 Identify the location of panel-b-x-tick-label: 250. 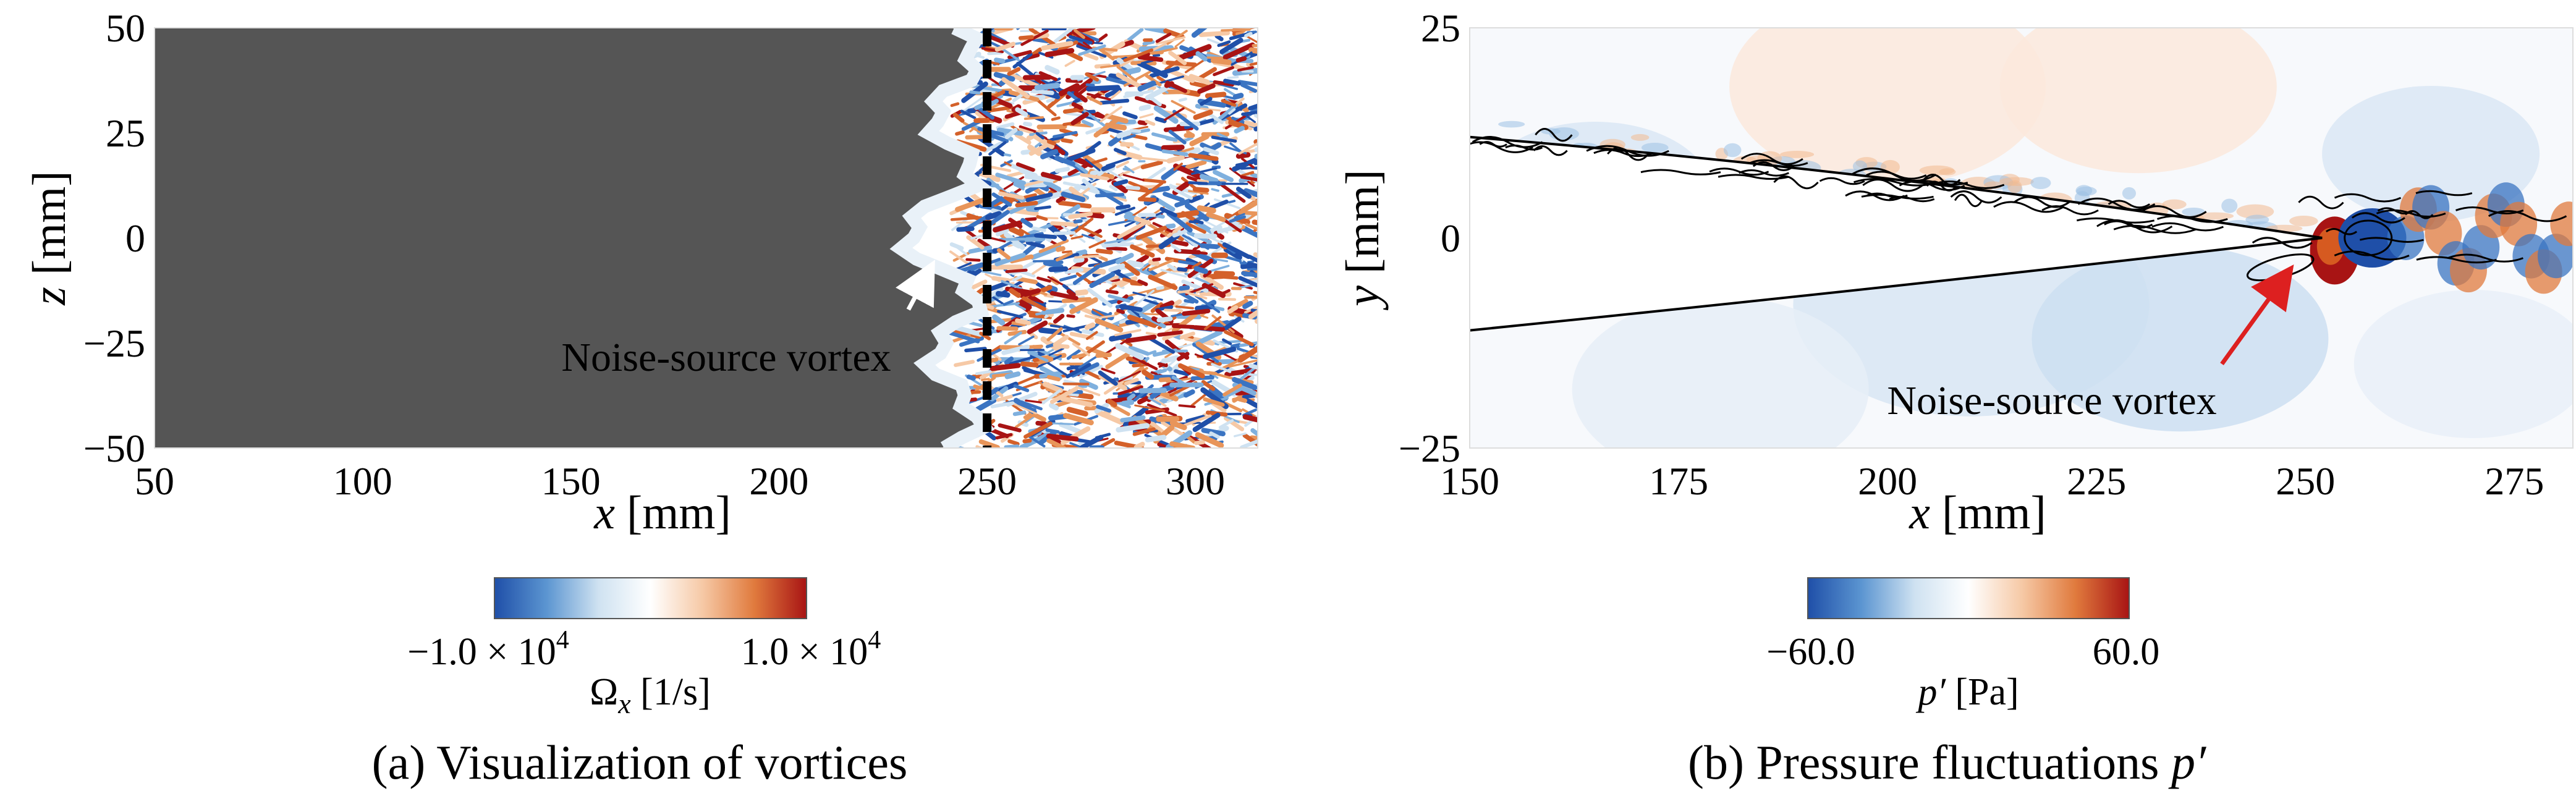
(2305, 481).